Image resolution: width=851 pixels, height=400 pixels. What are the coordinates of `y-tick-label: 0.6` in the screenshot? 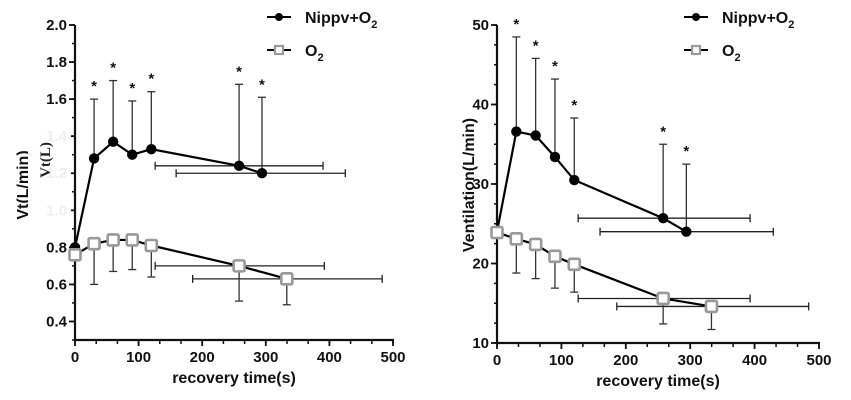 It's located at (56, 284).